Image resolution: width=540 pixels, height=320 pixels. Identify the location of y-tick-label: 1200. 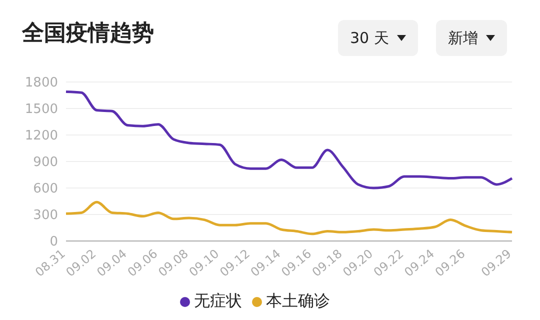
(41, 136).